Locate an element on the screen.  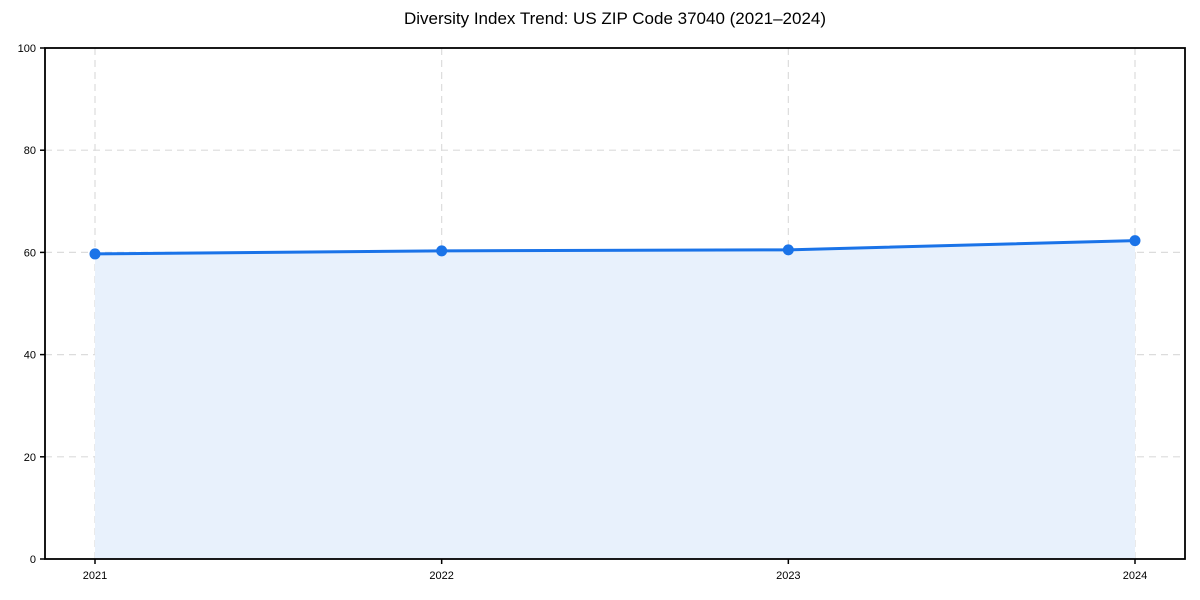
x-tick-label: 2022 is located at coordinates (441, 576).